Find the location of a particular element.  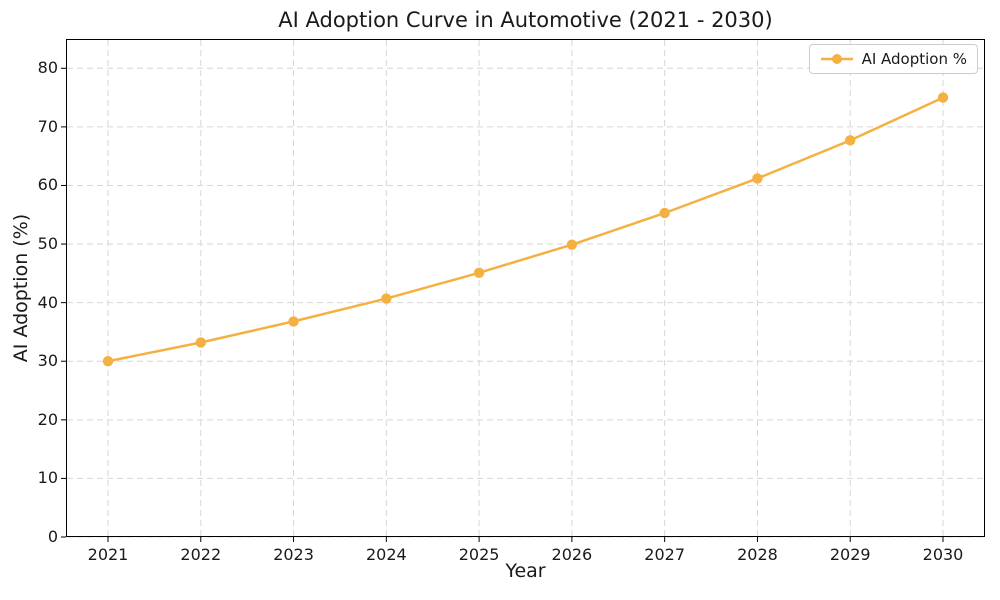

legend: AI Adoption % is located at coordinates (893, 59).